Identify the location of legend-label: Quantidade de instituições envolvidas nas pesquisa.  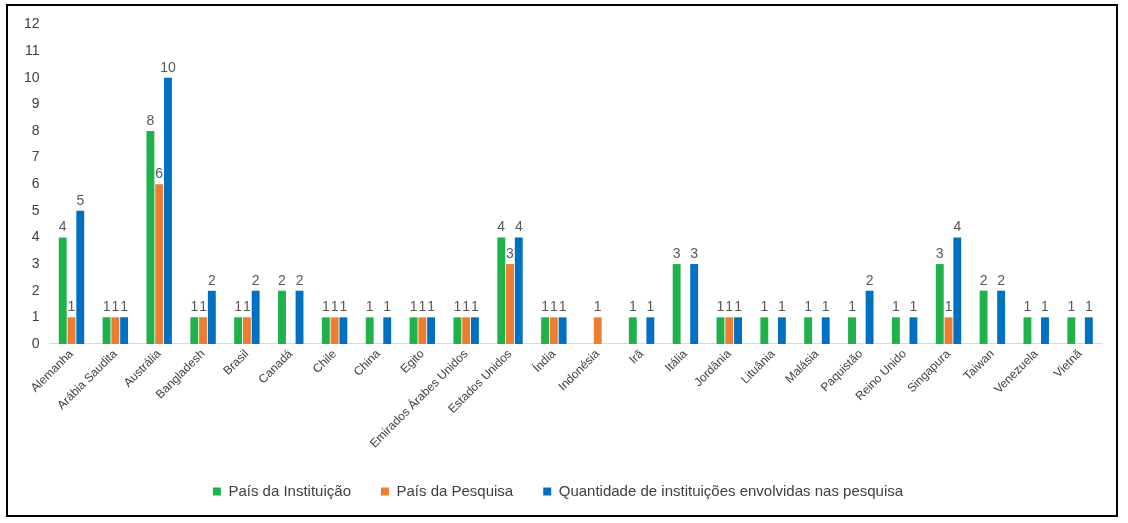
(731, 490).